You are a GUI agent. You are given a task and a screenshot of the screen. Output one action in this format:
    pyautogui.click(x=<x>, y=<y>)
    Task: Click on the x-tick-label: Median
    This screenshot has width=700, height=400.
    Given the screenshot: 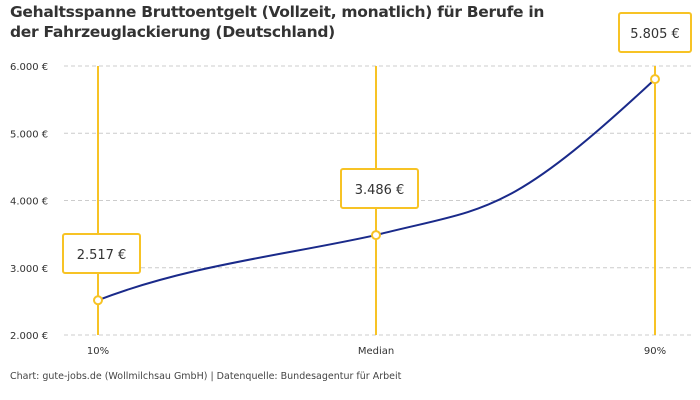 What is the action you would take?
    pyautogui.click(x=376, y=351)
    